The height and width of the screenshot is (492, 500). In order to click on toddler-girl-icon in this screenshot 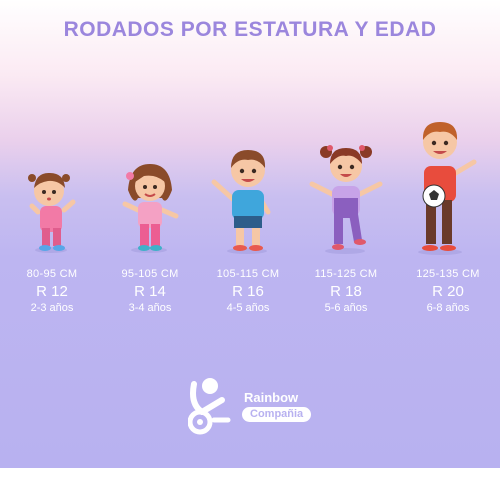, I will do `click(52, 185)`.